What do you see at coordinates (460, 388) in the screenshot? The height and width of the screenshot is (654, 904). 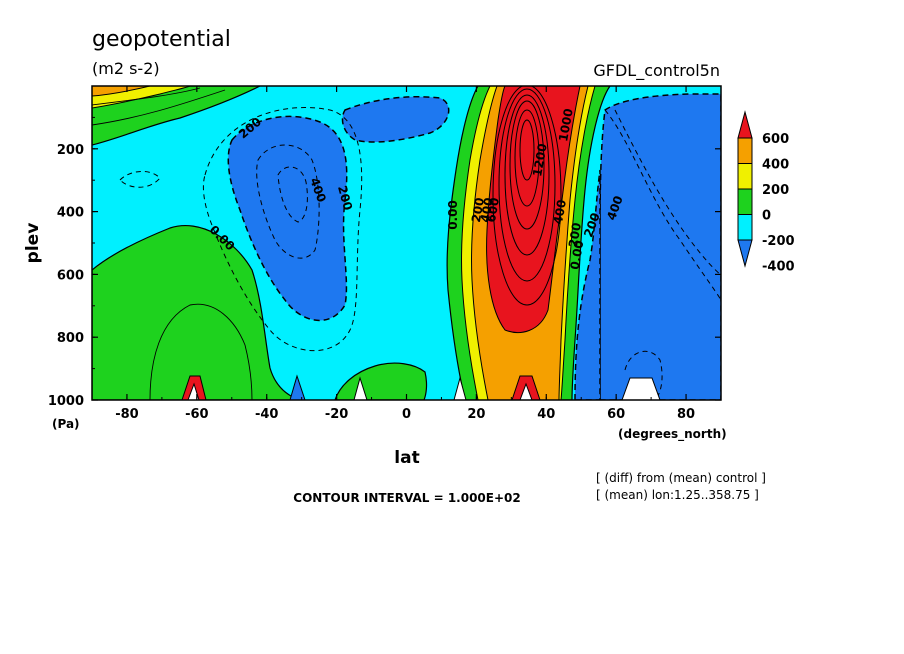 I see `spike-white-15n` at bounding box center [460, 388].